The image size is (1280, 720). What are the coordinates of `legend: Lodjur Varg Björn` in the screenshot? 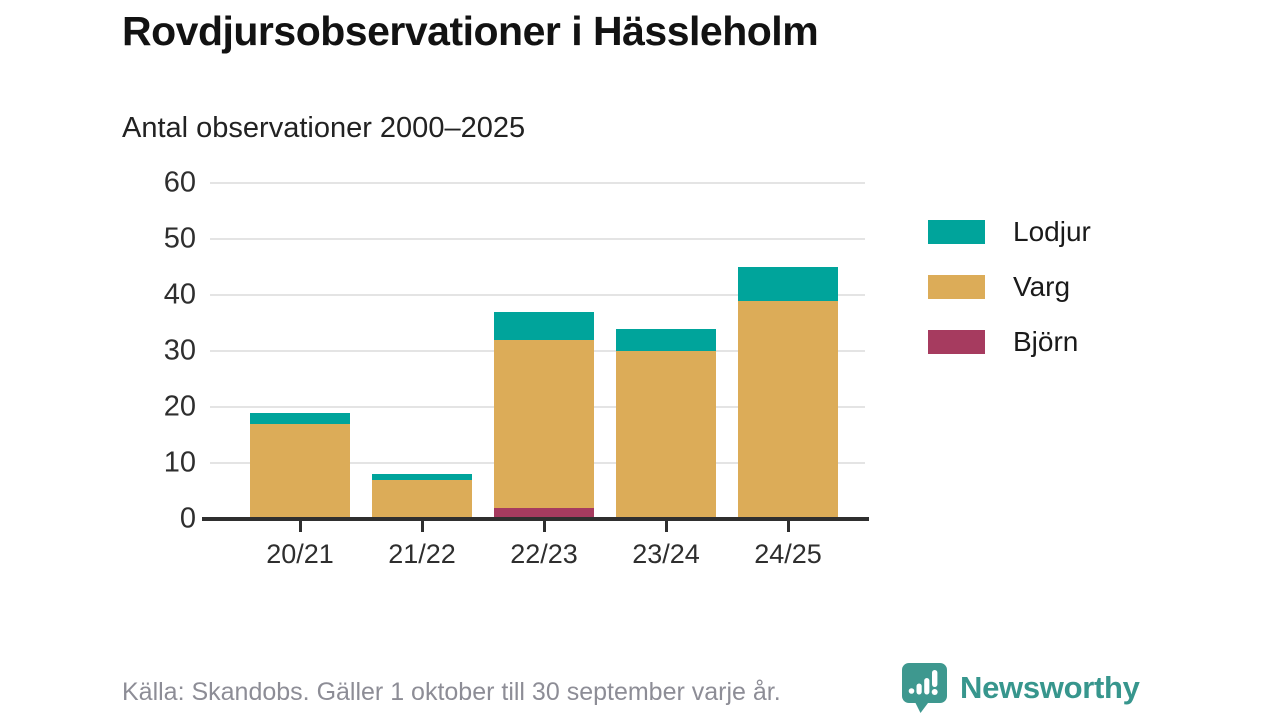 It's located at (1009, 298).